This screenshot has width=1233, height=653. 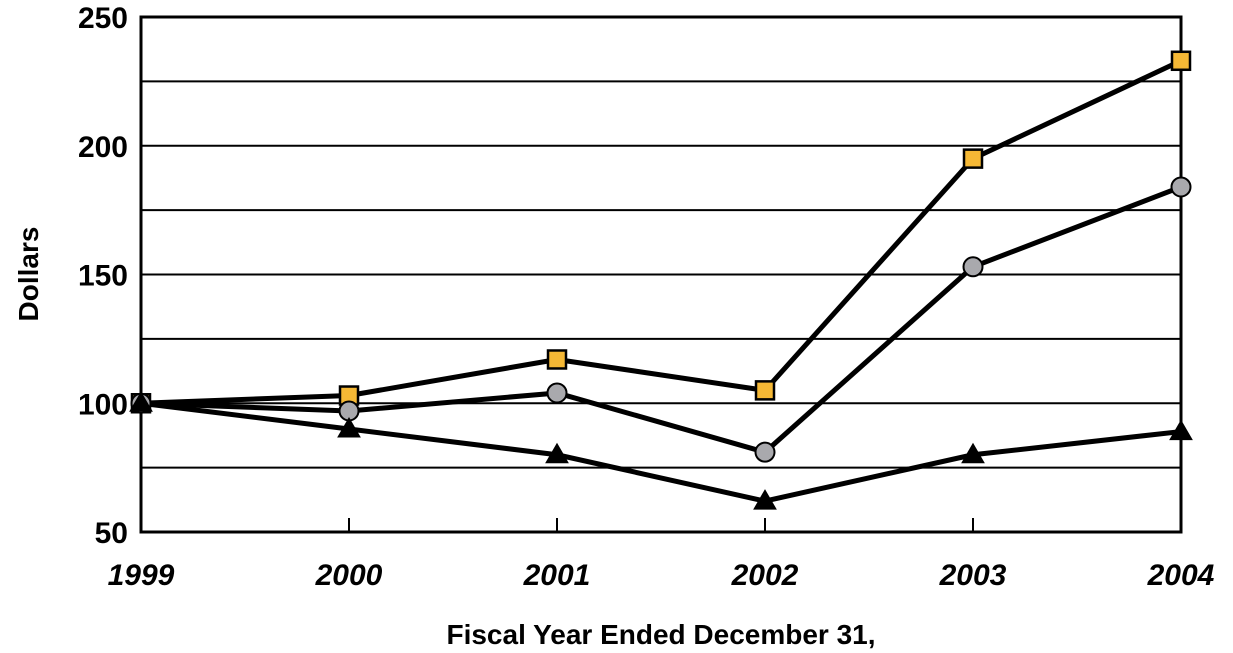 What do you see at coordinates (103, 404) in the screenshot?
I see `y-tick-label: 100` at bounding box center [103, 404].